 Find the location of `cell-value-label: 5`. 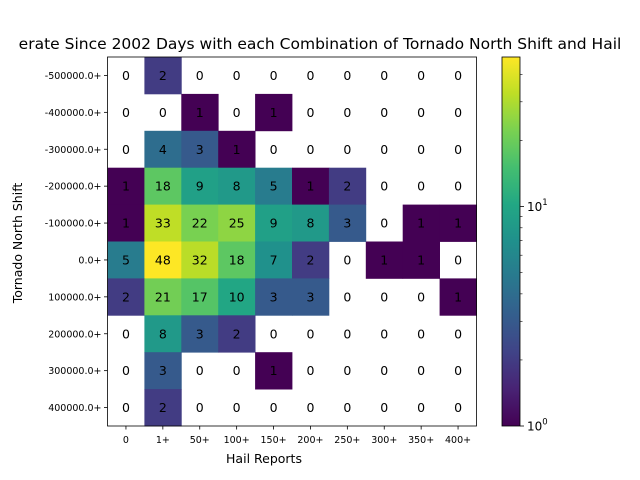

cell-value-label: 5 is located at coordinates (274, 186).